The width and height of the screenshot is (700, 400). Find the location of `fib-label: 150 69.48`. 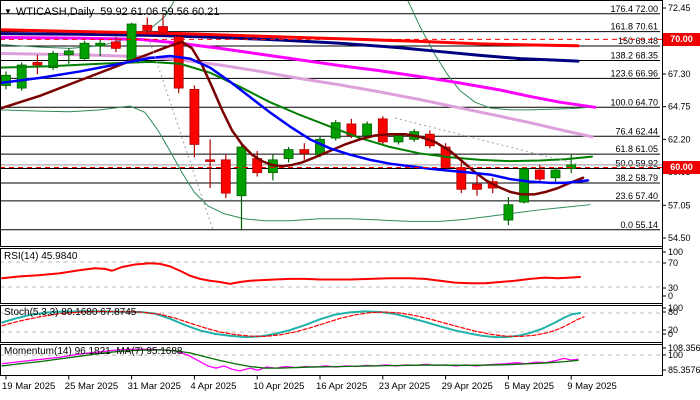

fib-label: 150 69.48 is located at coordinates (638, 41).